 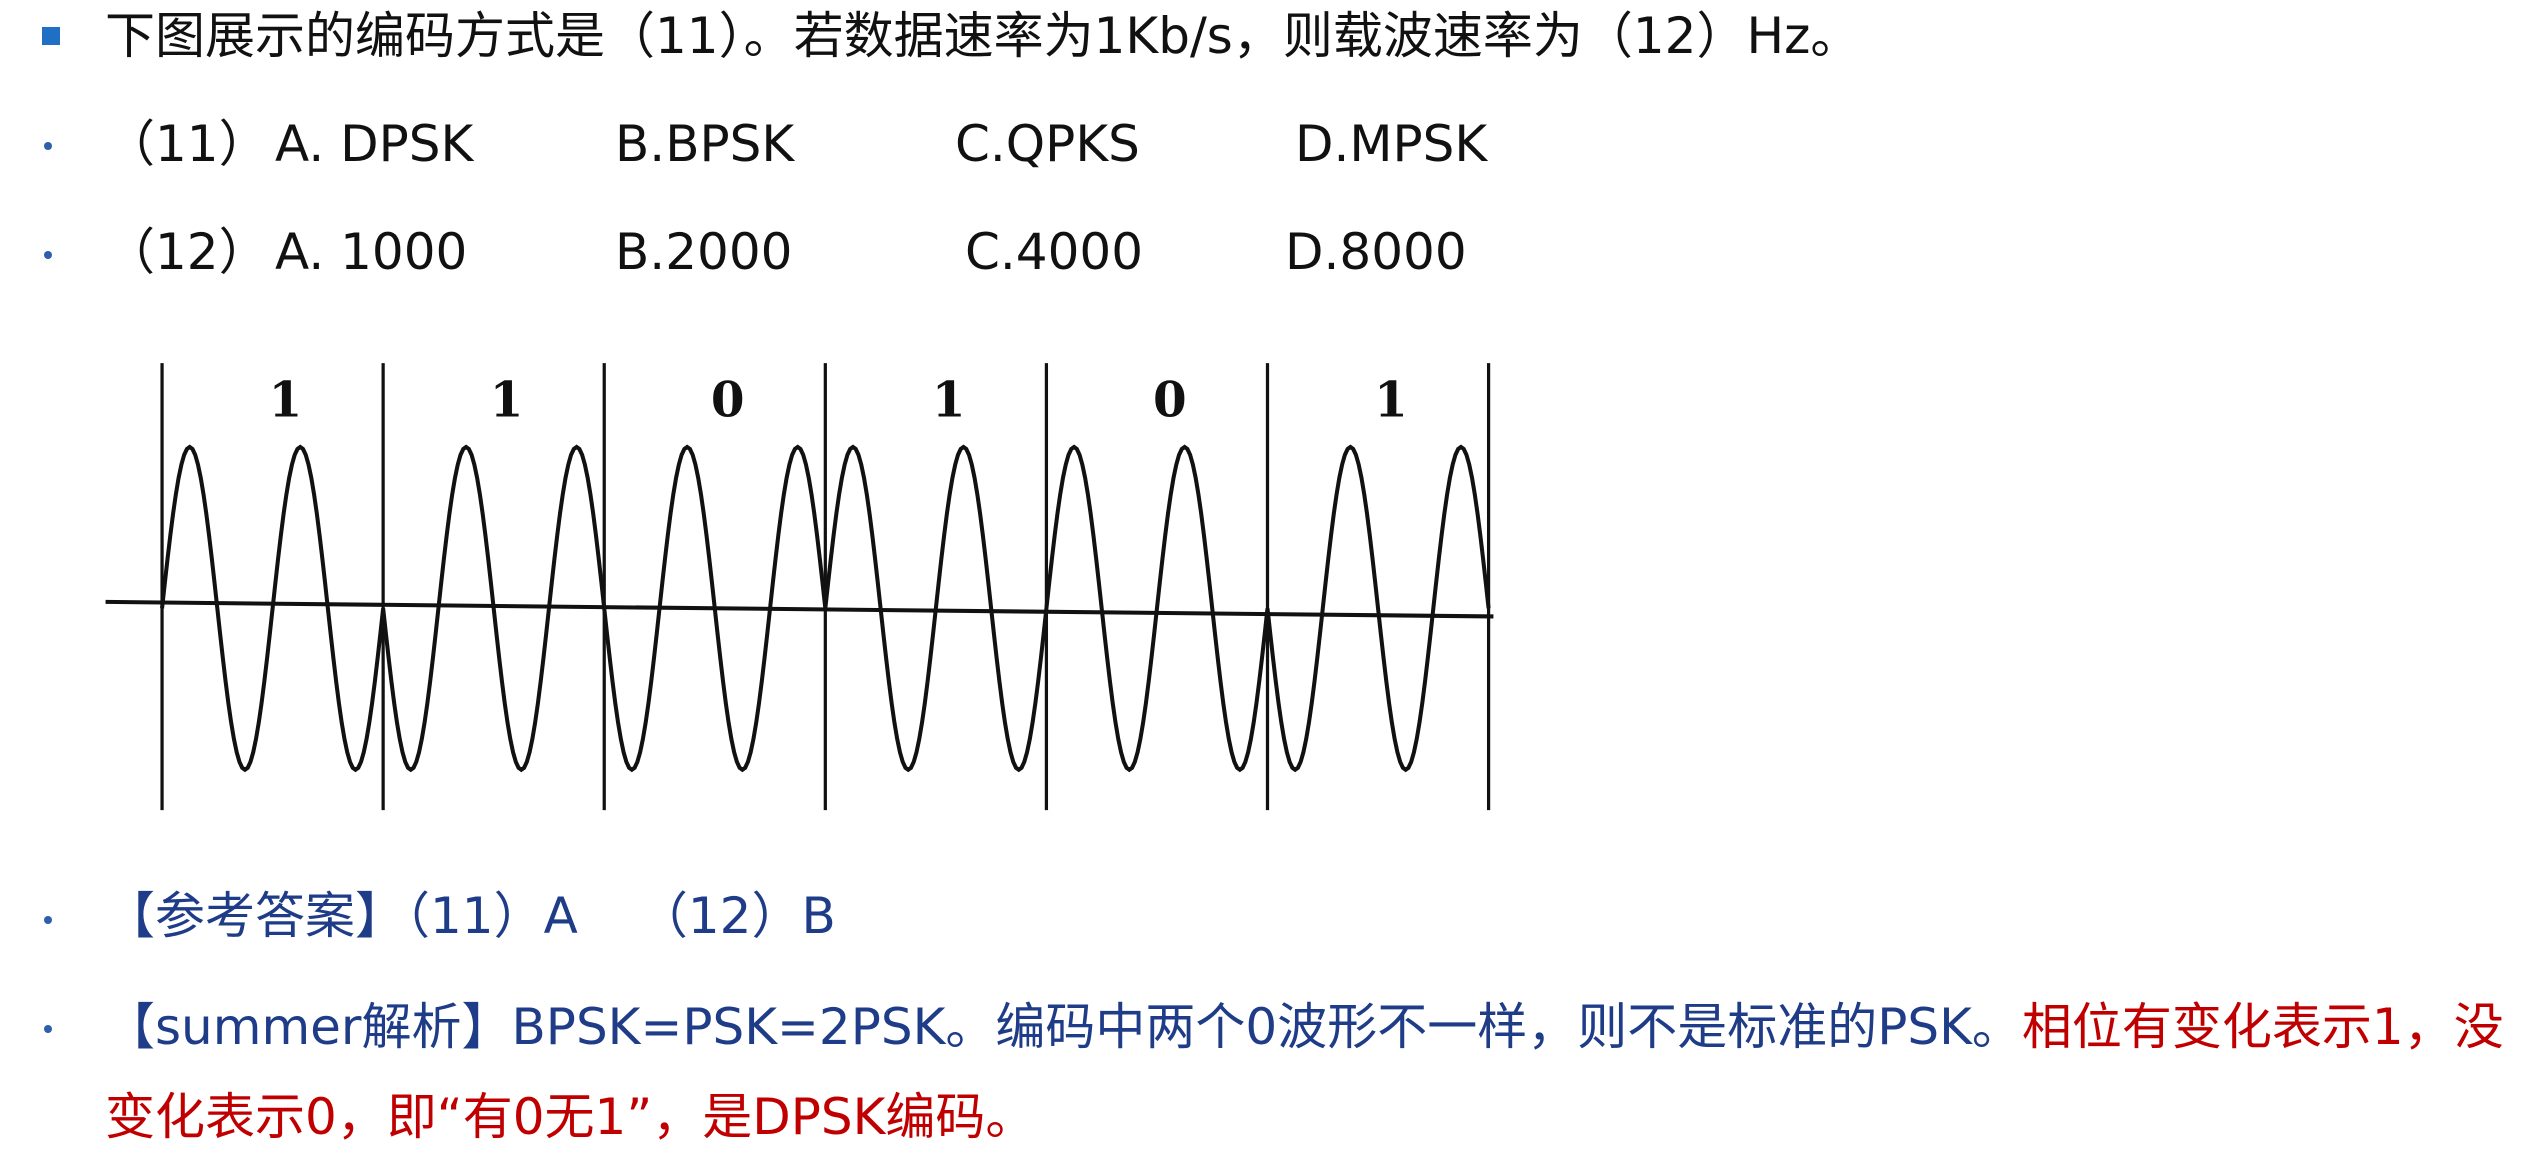 I want to click on option: D.MPSK, so click(x=1391, y=144).